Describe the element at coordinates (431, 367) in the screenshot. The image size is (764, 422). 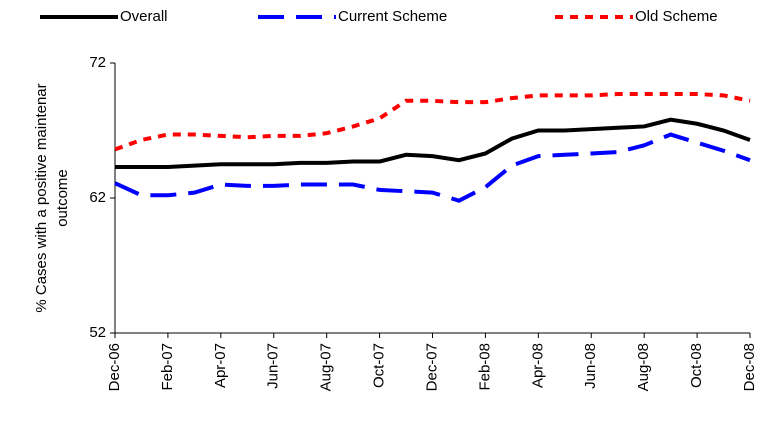
I see `x-tick-label: Dec-07` at that location.